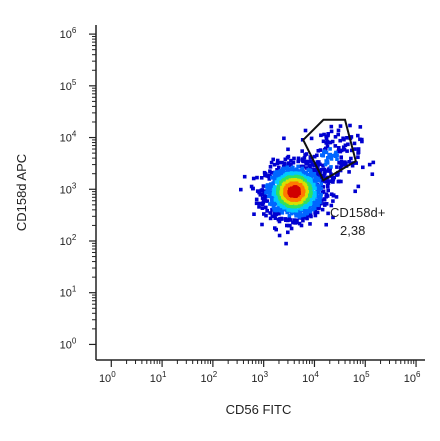  Describe the element at coordinates (68, 343) in the screenshot. I see `y-tick-label: 100` at that location.